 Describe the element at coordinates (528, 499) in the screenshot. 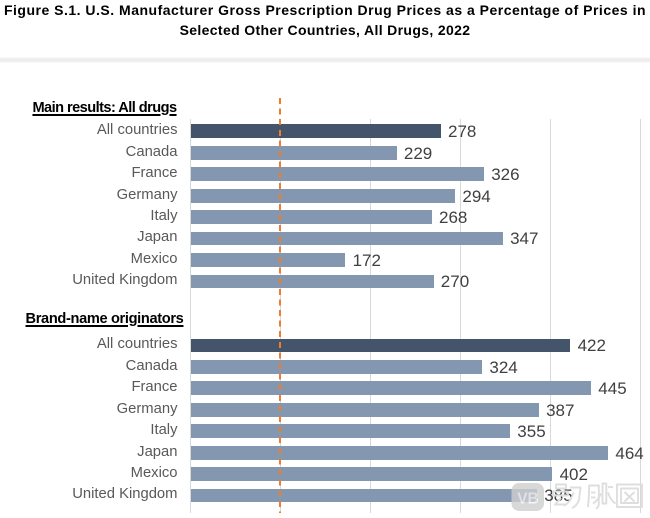

I see `svg-text: VB` at that location.